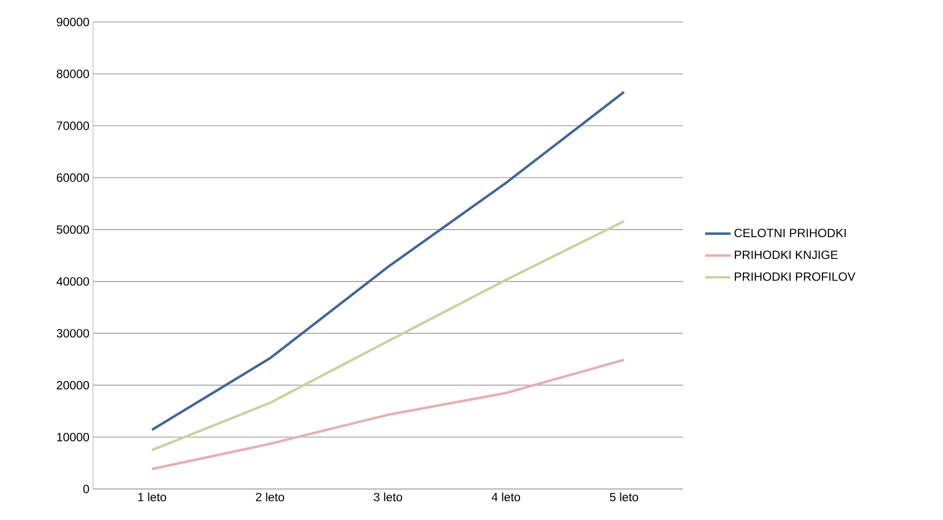  Describe the element at coordinates (388, 497) in the screenshot. I see `x-tick-label: 3 leto` at that location.